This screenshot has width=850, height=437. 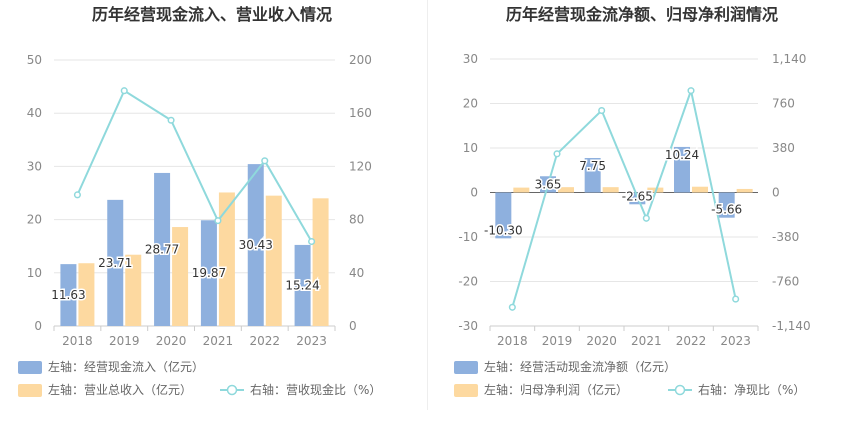 What do you see at coordinates (791, 326) in the screenshot?
I see `right-axis-tick-label: -1,140` at bounding box center [791, 326].